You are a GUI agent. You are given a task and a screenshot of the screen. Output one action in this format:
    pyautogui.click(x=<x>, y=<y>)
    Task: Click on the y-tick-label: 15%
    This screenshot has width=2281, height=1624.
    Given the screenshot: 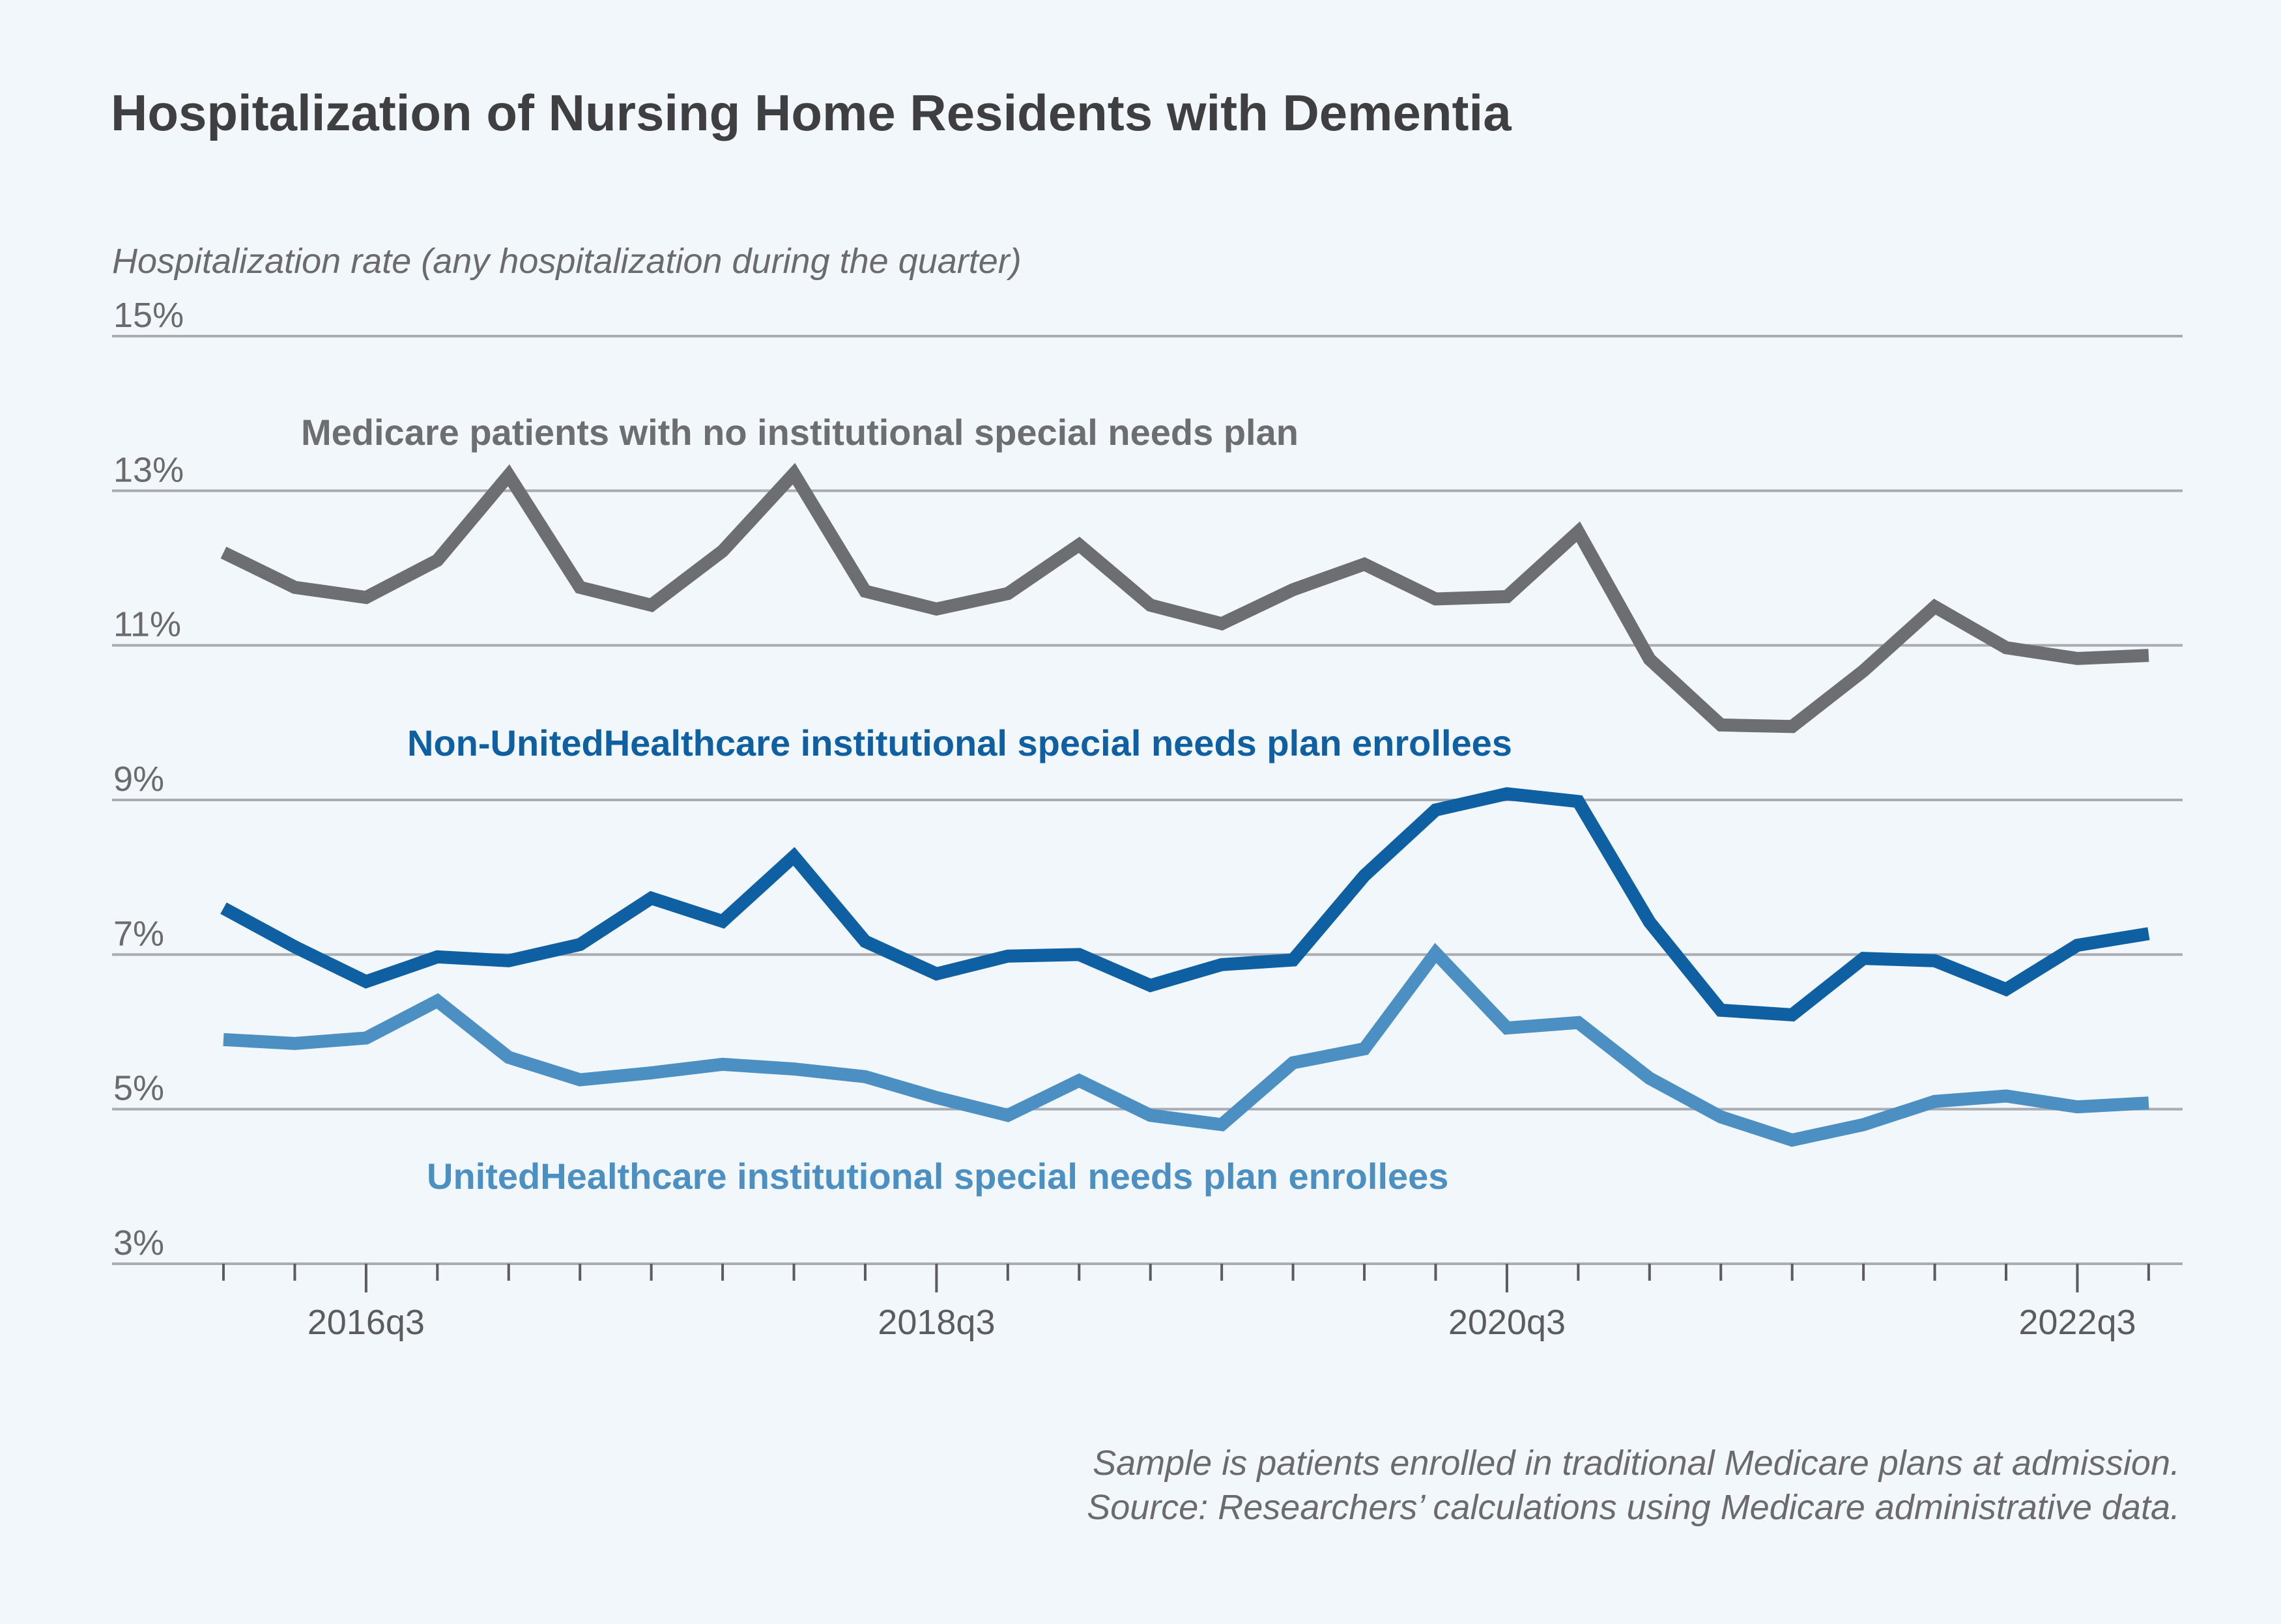 What is the action you would take?
    pyautogui.click(x=148, y=315)
    